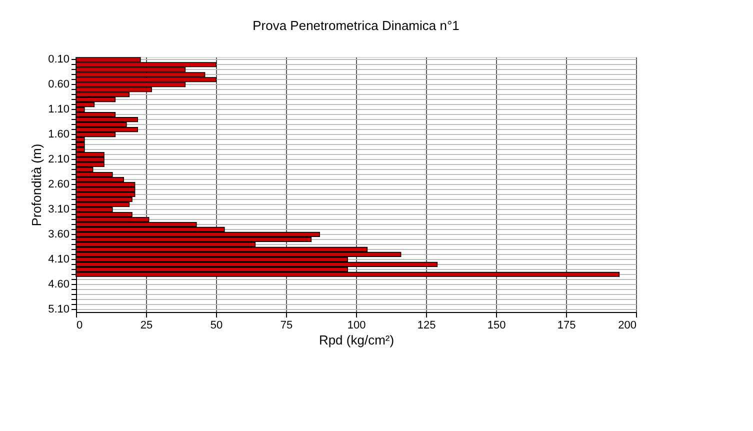 This screenshot has height=431, width=753. I want to click on x-tick-label: 200, so click(627, 326).